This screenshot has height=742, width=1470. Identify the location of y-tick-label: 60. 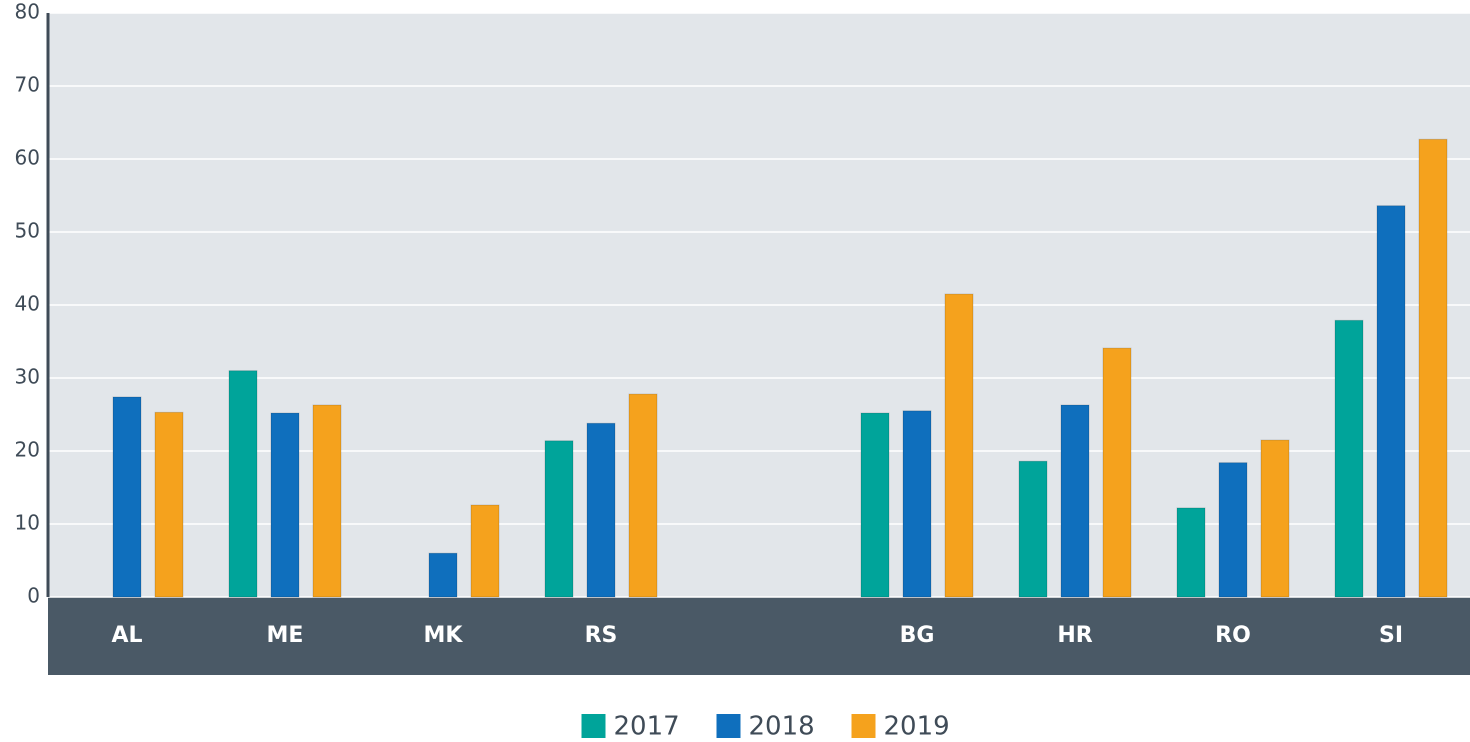
(27, 158).